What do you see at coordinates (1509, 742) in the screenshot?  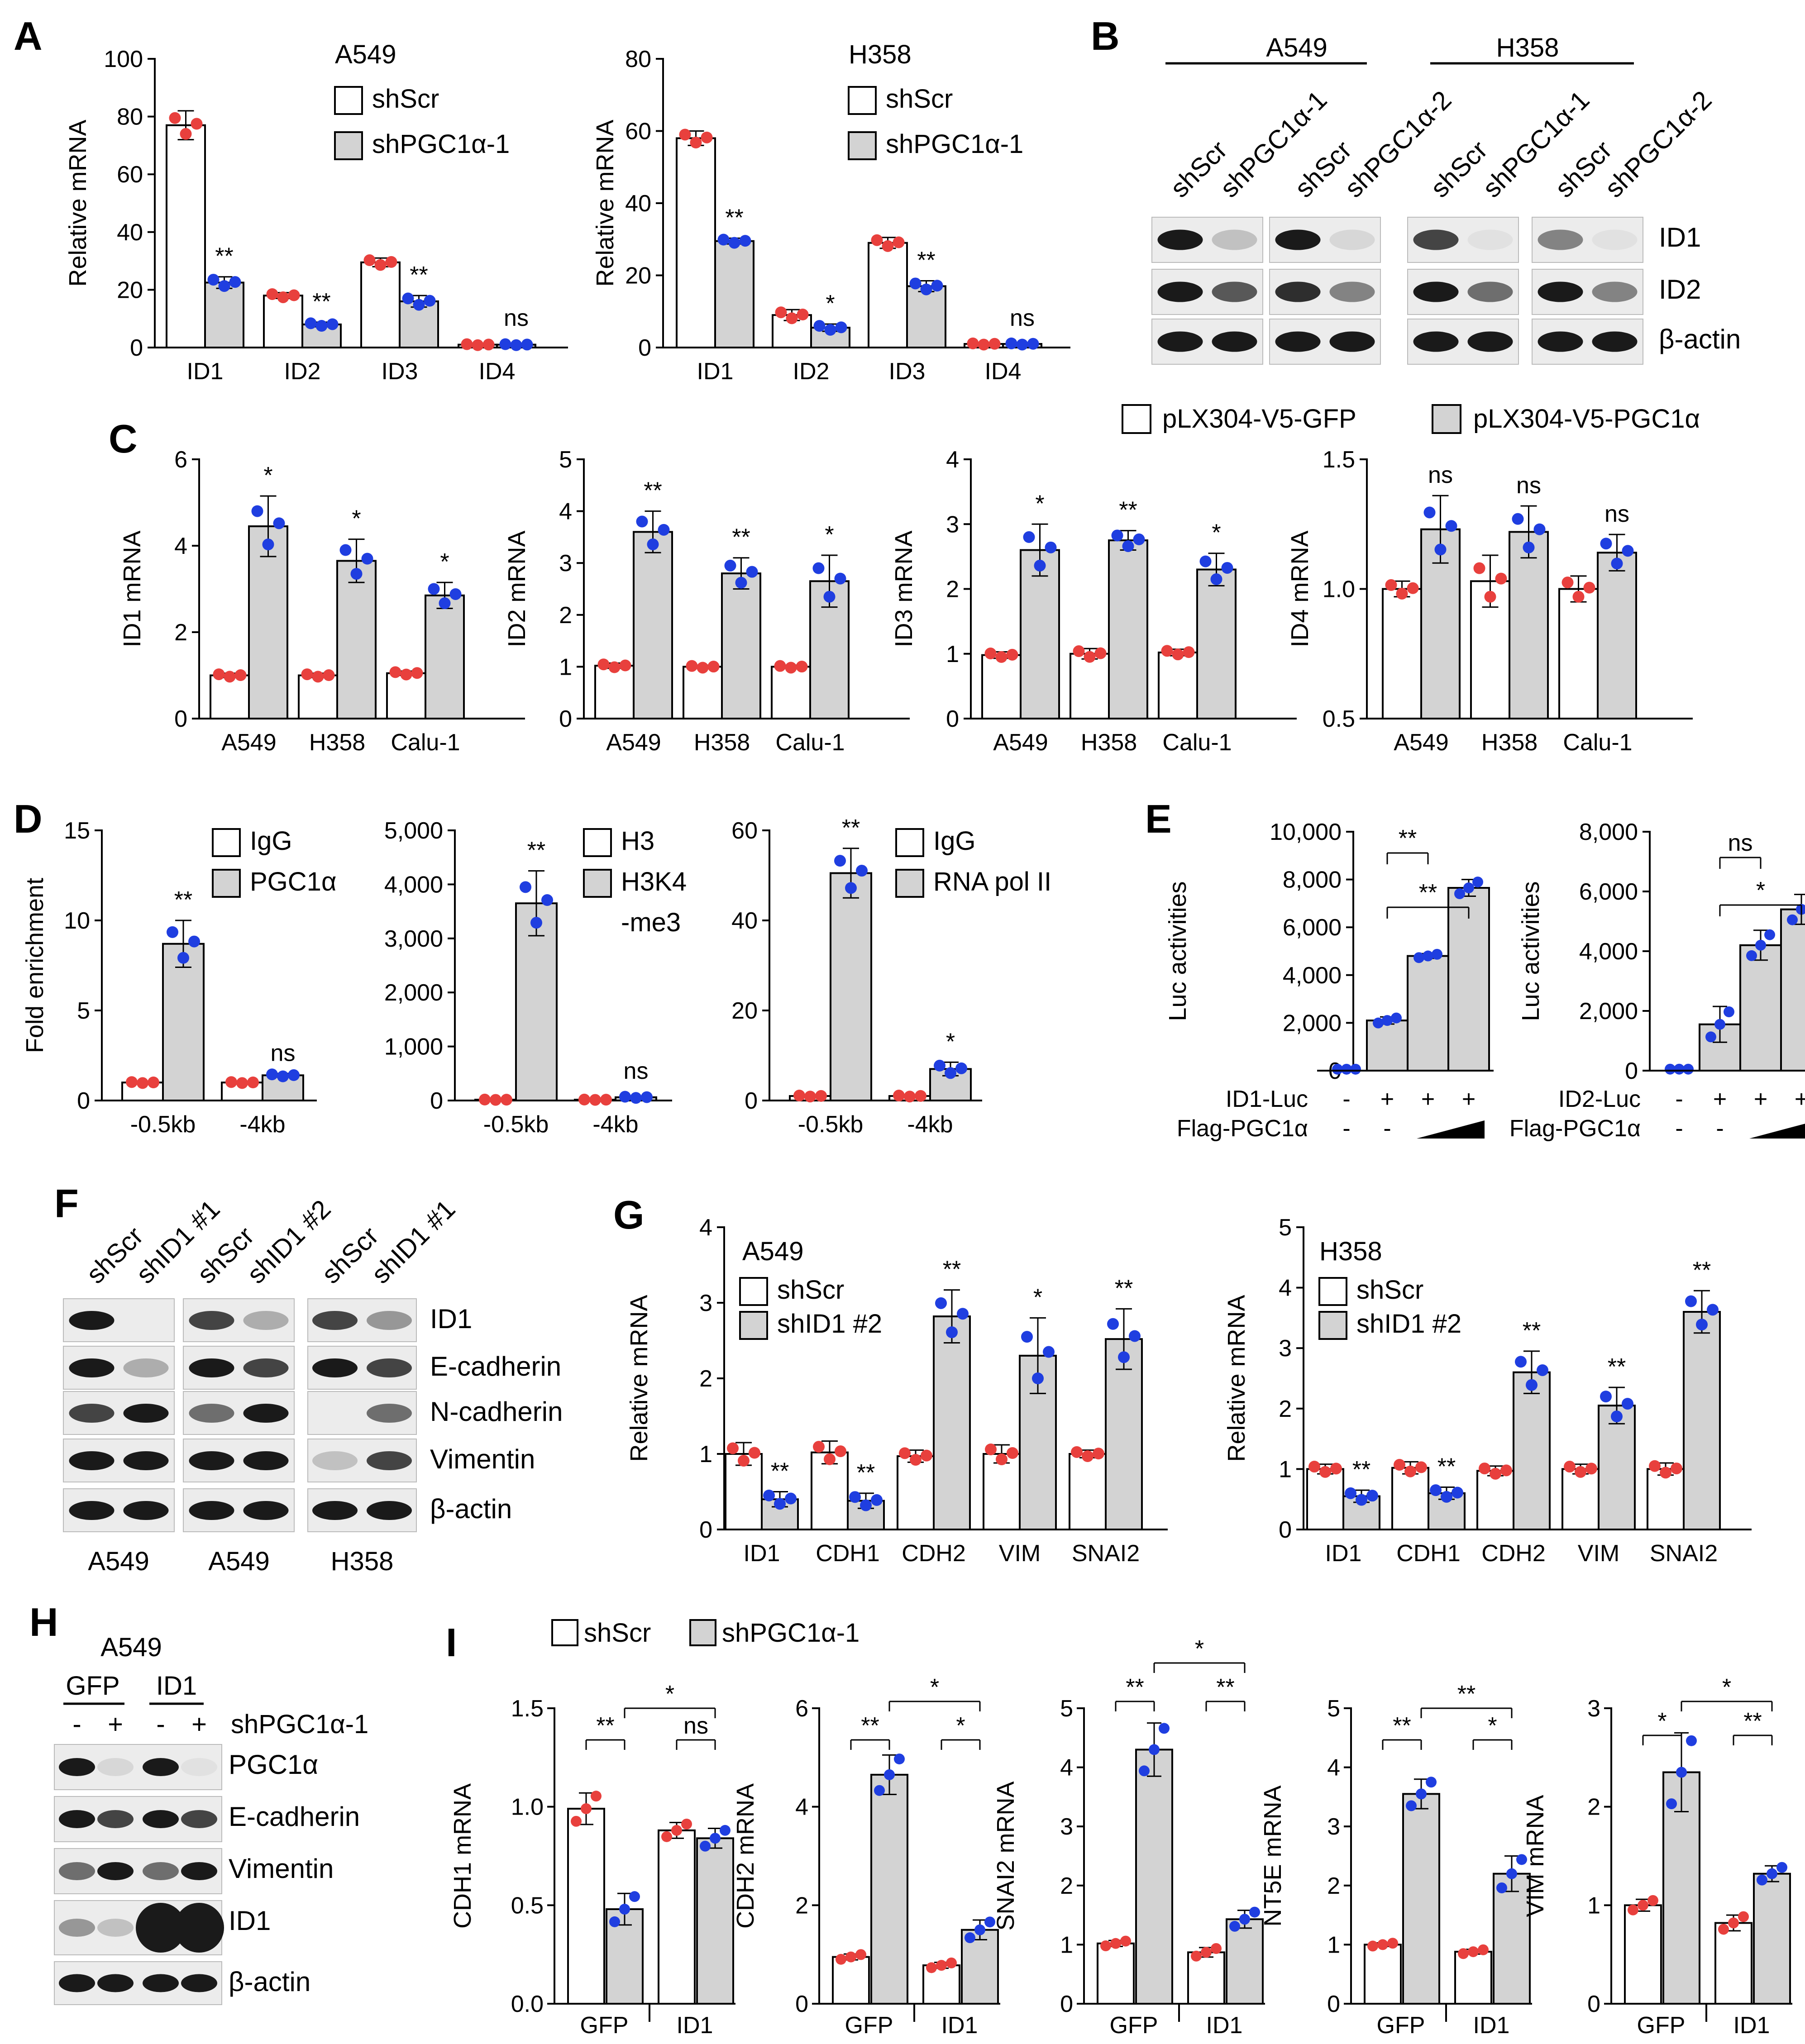 I see `C4-xtick-label: H358` at bounding box center [1509, 742].